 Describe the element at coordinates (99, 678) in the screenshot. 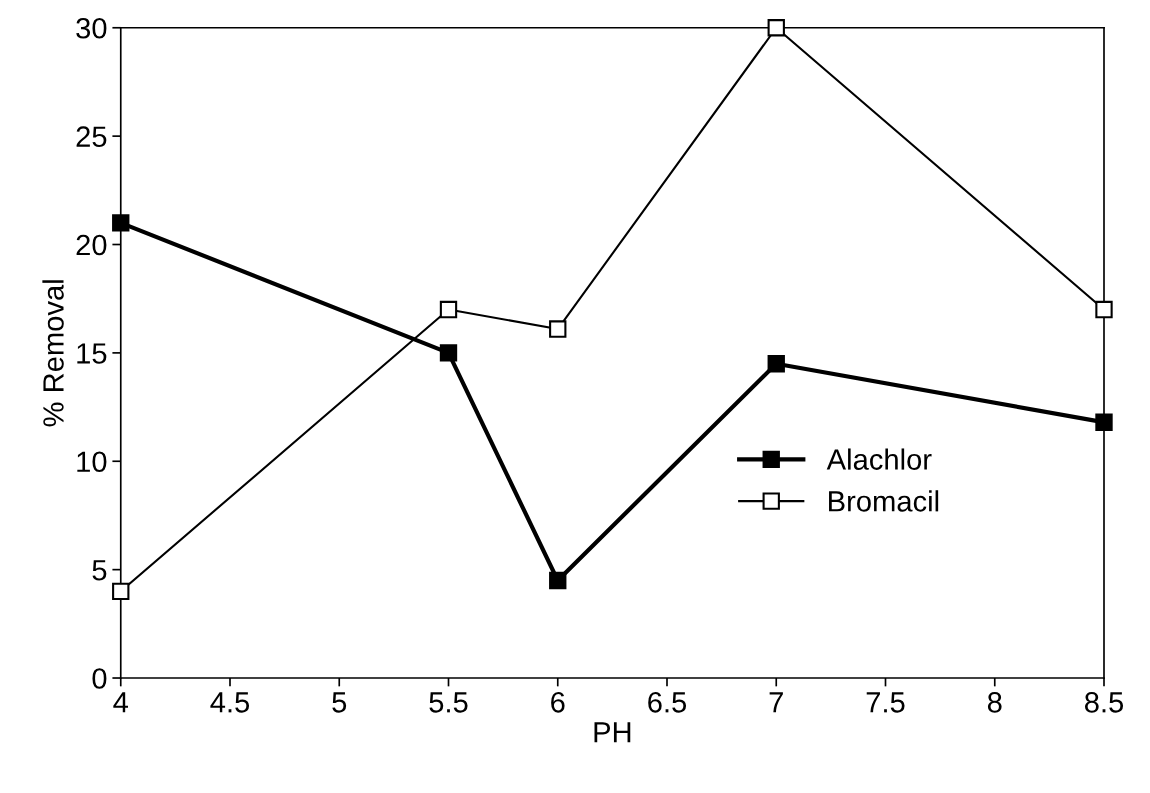

I see `y-tick-label: 0` at that location.